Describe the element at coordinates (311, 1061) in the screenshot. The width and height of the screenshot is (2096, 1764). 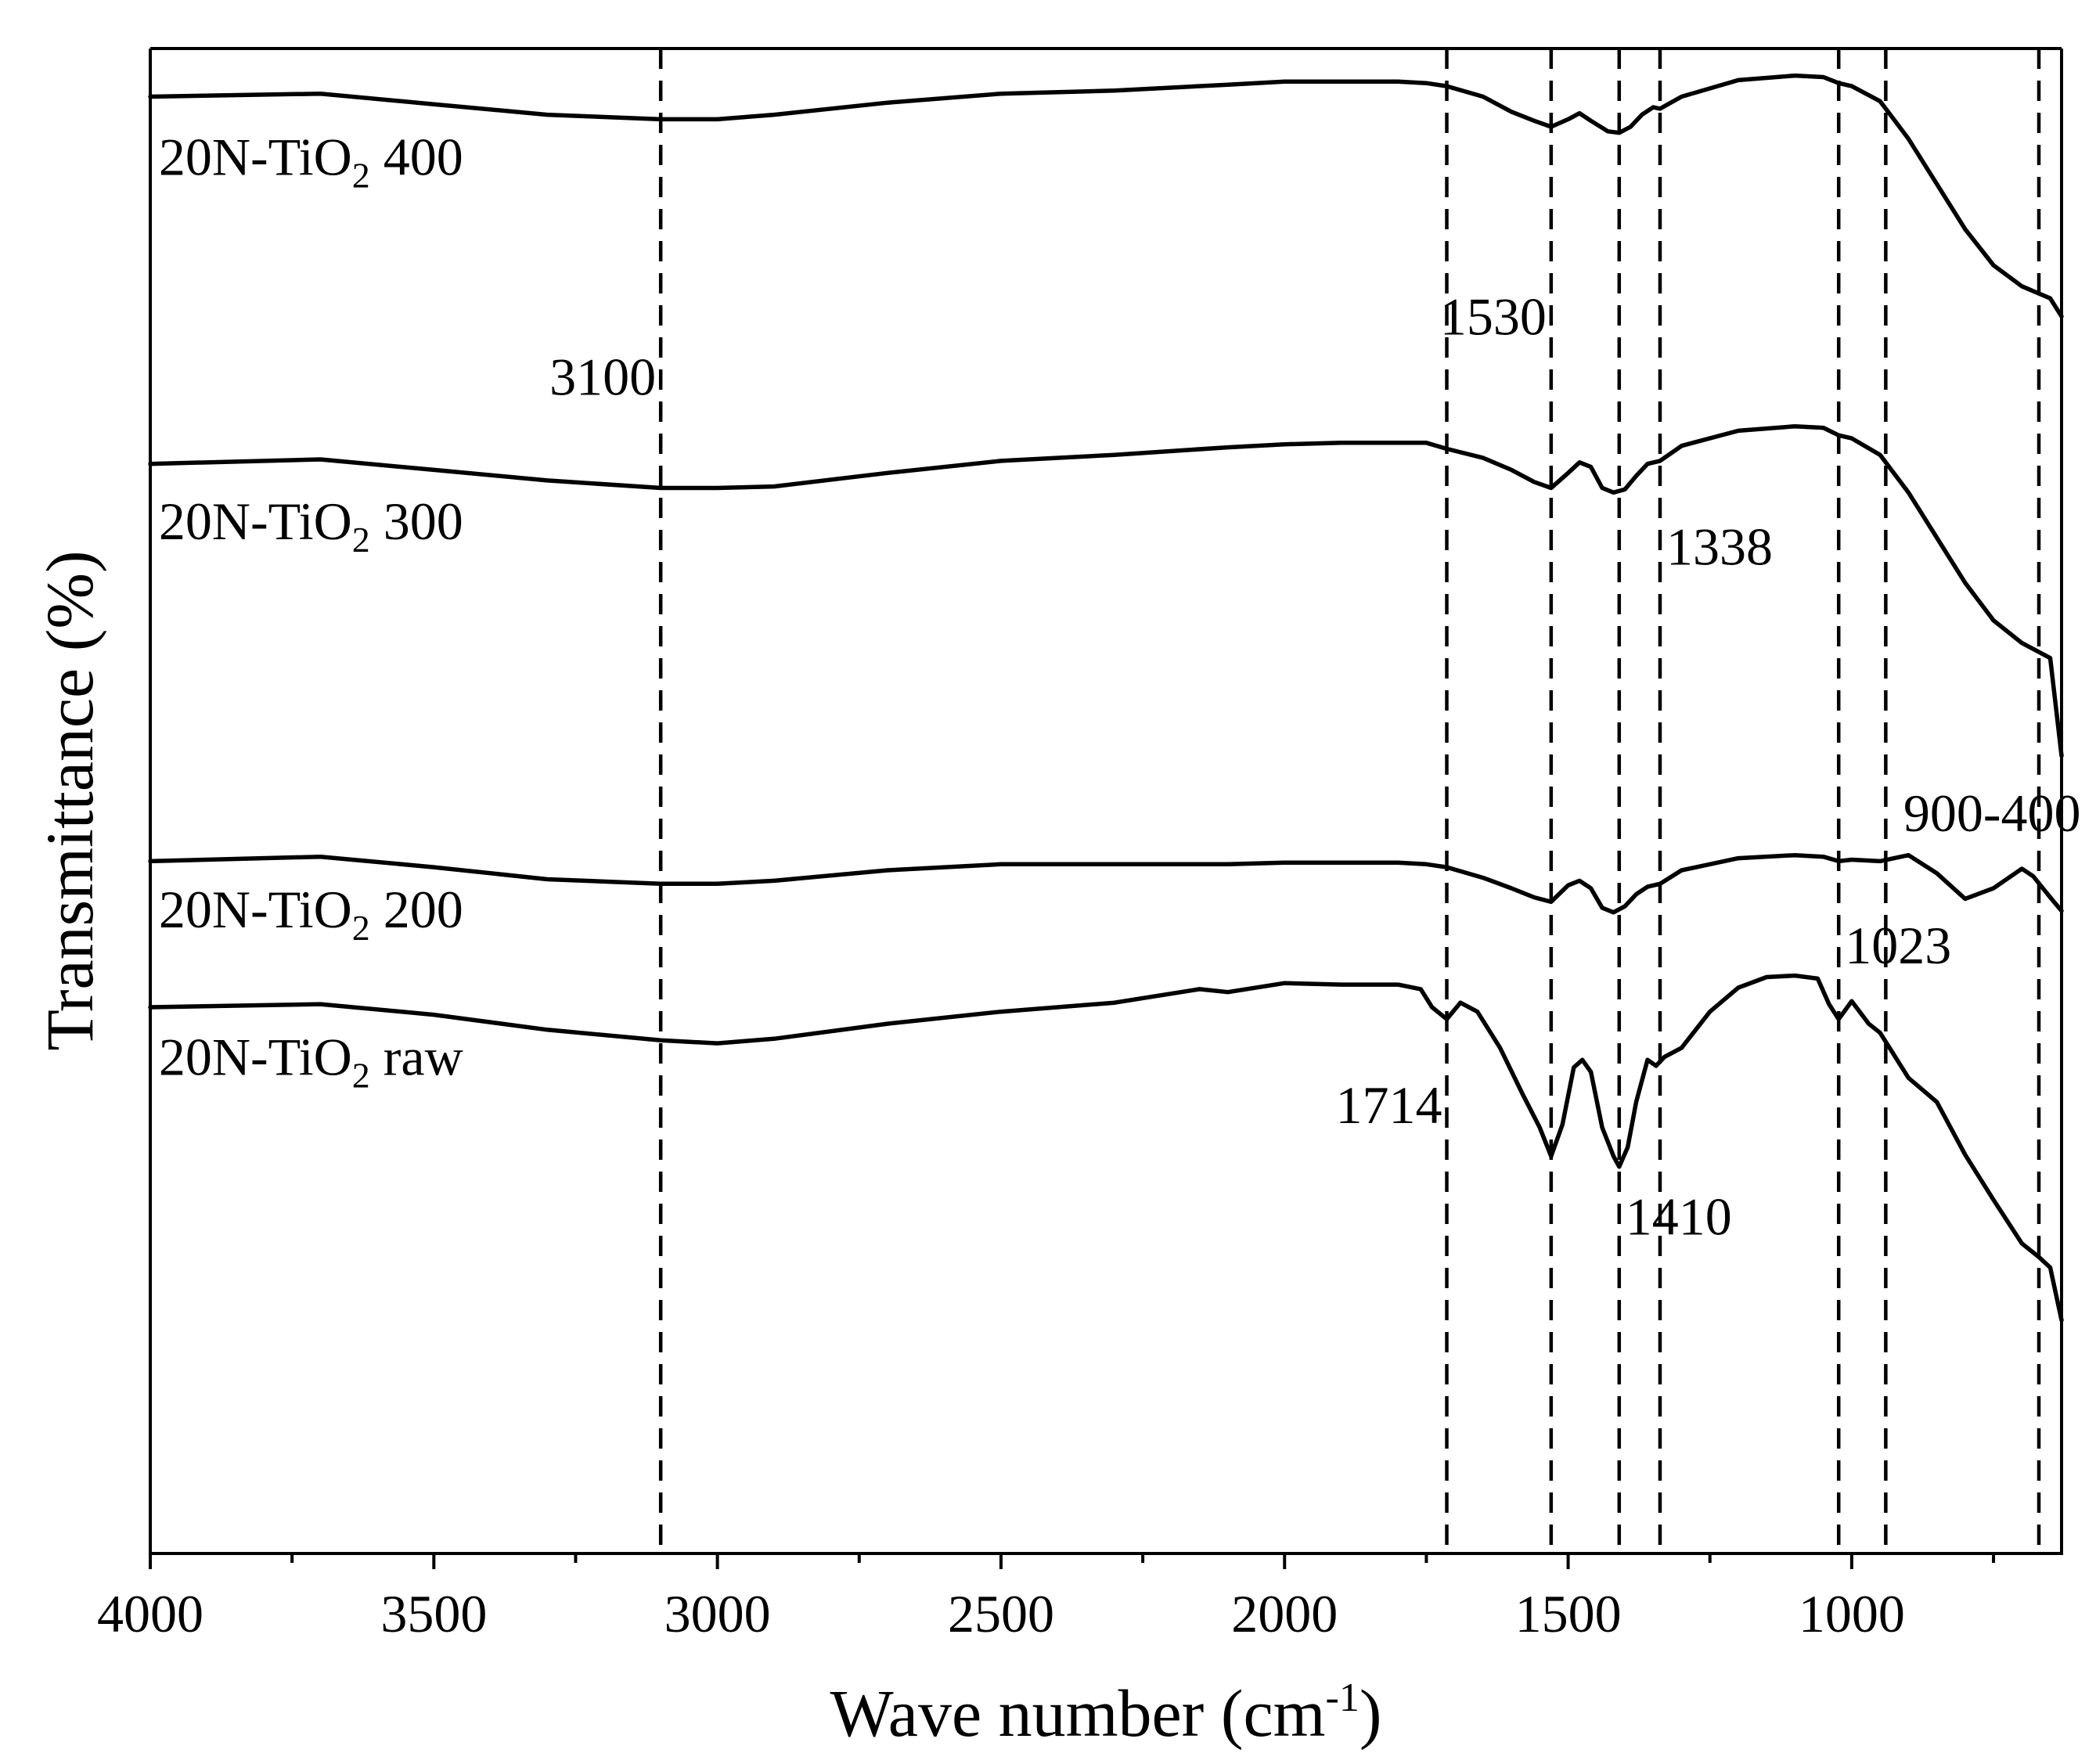
I see `series-label-4: 20N-TiO2 raw` at that location.